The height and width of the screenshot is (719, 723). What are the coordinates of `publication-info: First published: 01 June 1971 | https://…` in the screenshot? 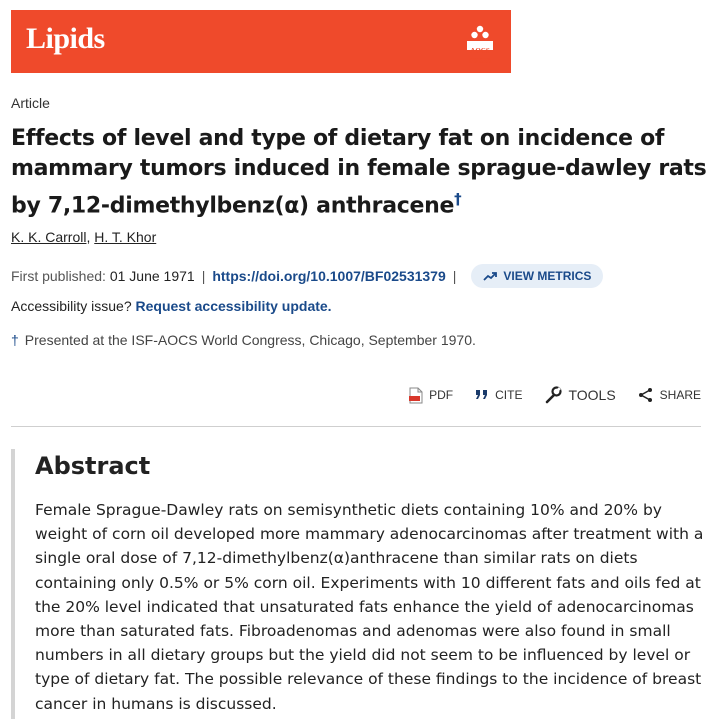 It's located at (307, 276).